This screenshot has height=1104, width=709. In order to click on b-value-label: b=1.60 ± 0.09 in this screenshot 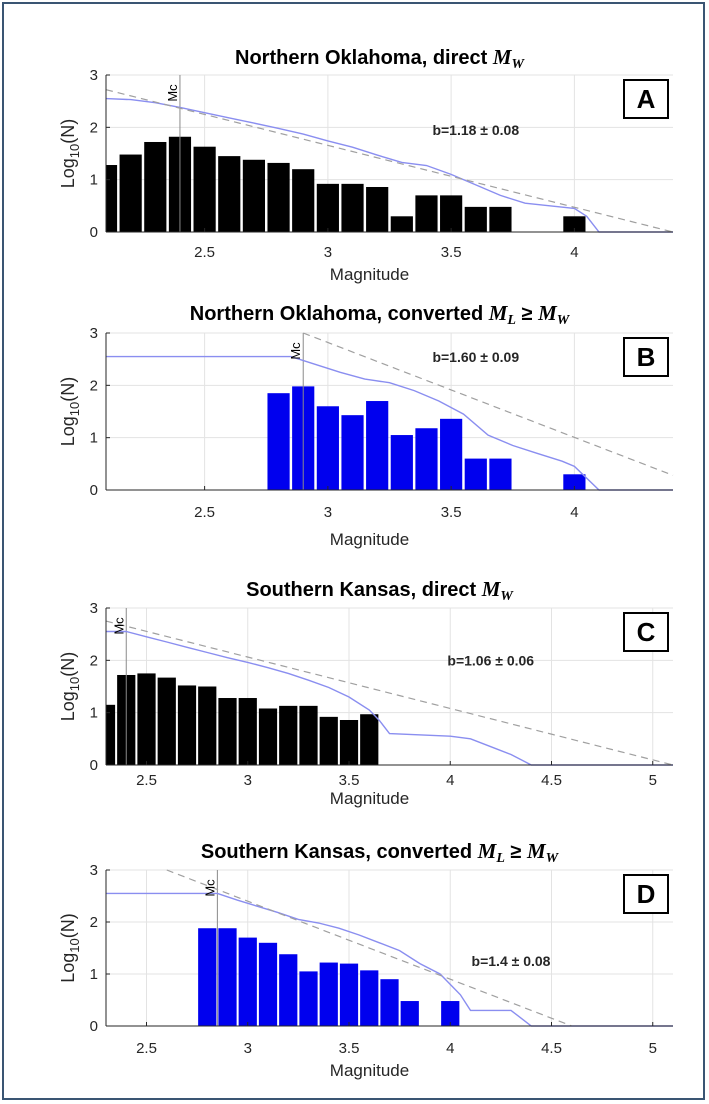, I will do `click(475, 357)`.